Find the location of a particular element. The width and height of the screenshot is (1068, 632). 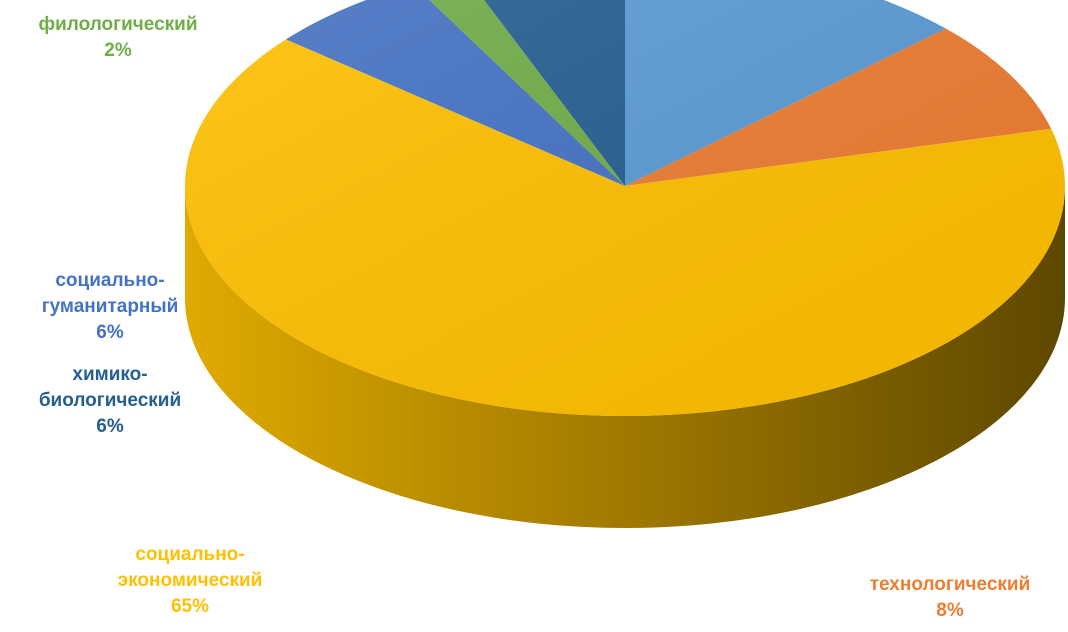

label-socioeconomic: социально- экономический 65% is located at coordinates (190, 581).